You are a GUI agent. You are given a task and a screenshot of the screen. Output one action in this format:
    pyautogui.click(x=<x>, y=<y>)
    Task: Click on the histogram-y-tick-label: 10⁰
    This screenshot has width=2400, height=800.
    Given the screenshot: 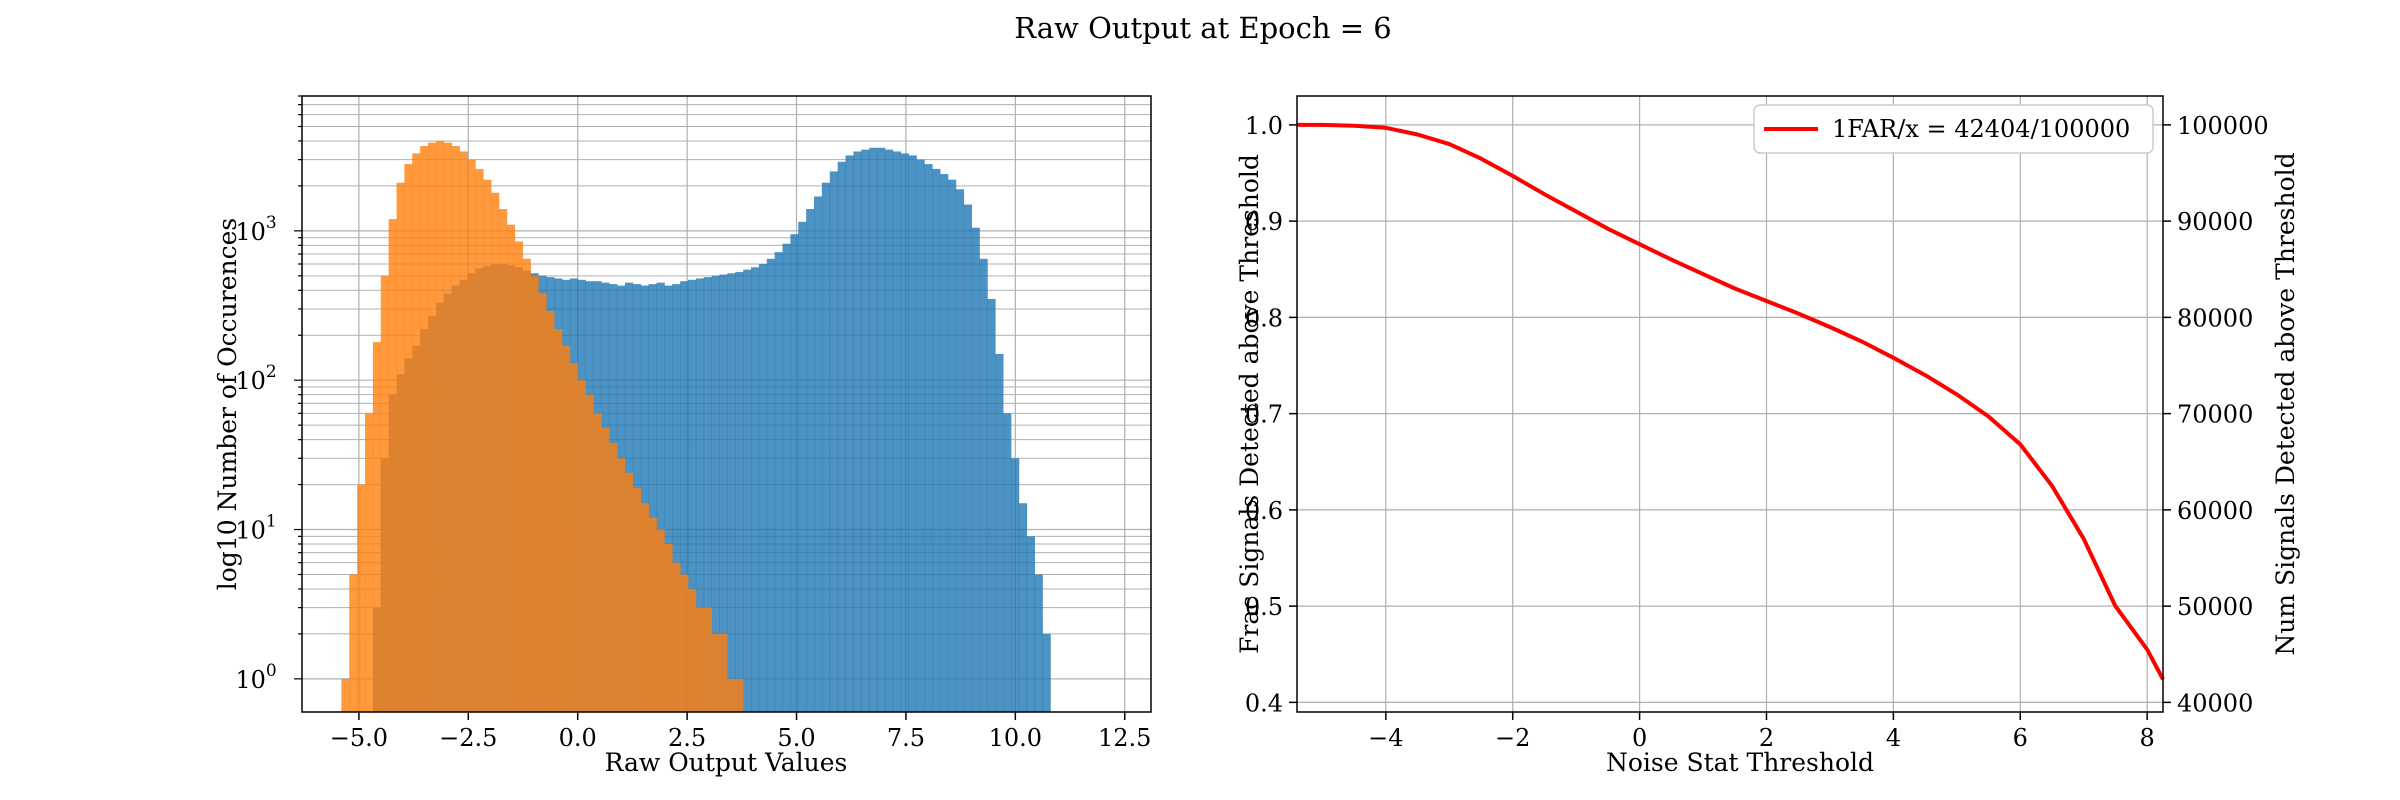 What is the action you would take?
    pyautogui.click(x=255, y=677)
    